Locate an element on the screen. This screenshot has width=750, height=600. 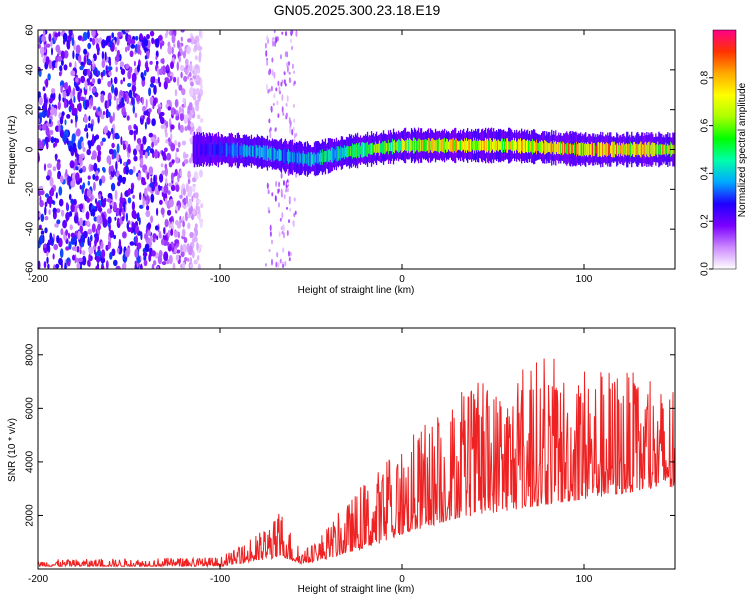
y-tick-label: 40 is located at coordinates (30, 70).